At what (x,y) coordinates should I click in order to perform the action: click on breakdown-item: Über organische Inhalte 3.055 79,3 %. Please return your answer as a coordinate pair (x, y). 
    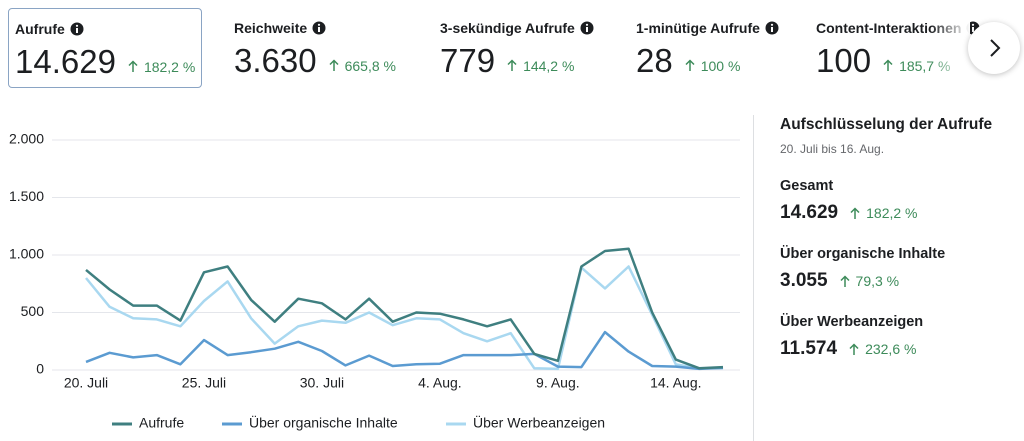
    Looking at the image, I should click on (900, 269).